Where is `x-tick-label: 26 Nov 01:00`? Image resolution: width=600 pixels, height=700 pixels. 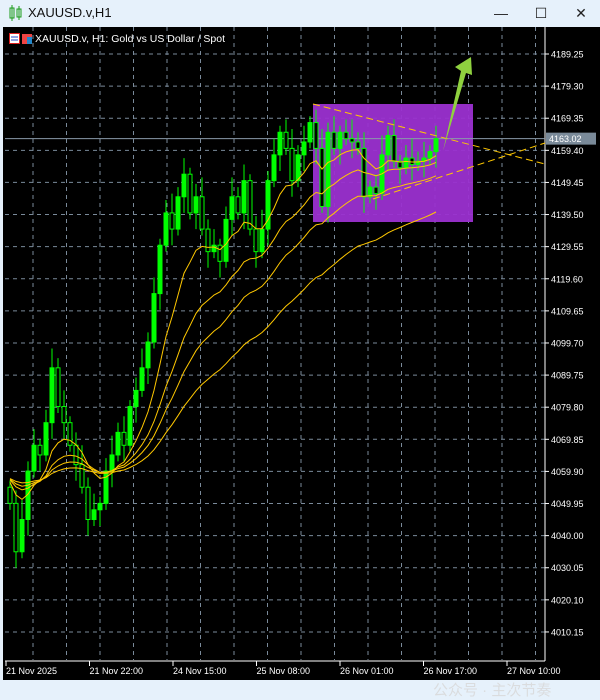
x-tick-label: 26 Nov 01:00 is located at coordinates (367, 671).